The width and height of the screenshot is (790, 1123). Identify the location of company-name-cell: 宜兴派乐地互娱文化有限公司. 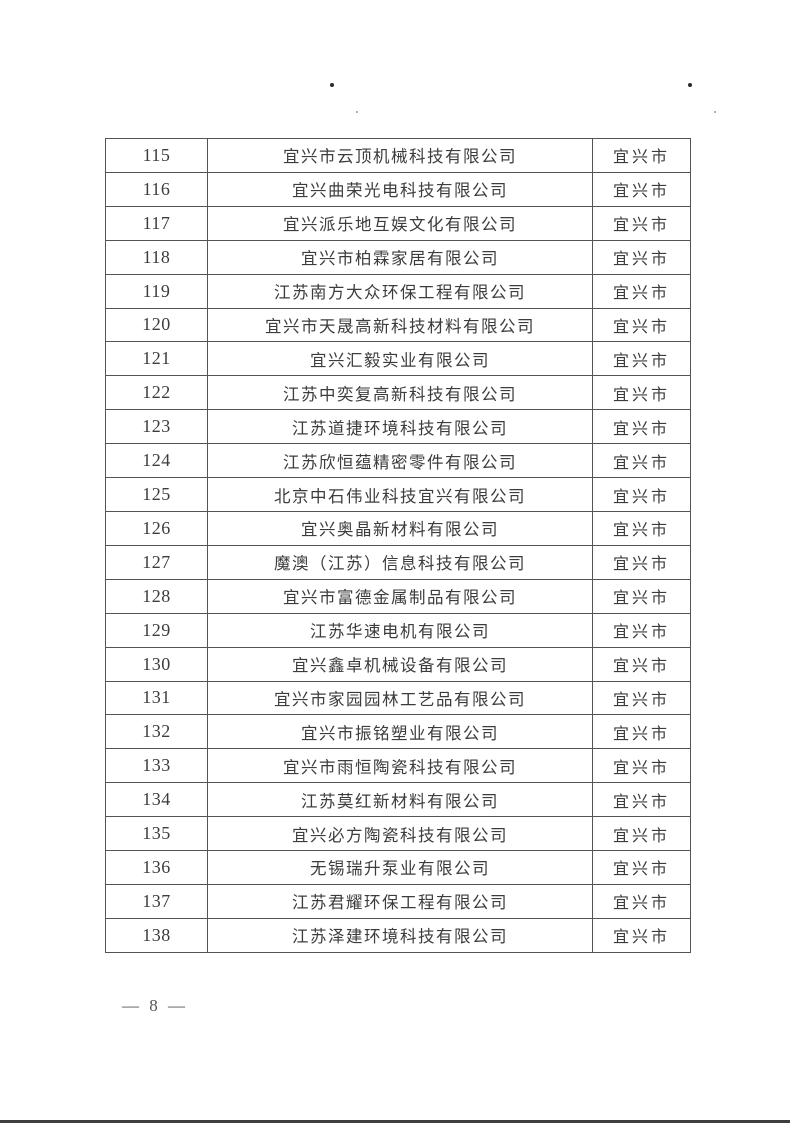
(400, 223).